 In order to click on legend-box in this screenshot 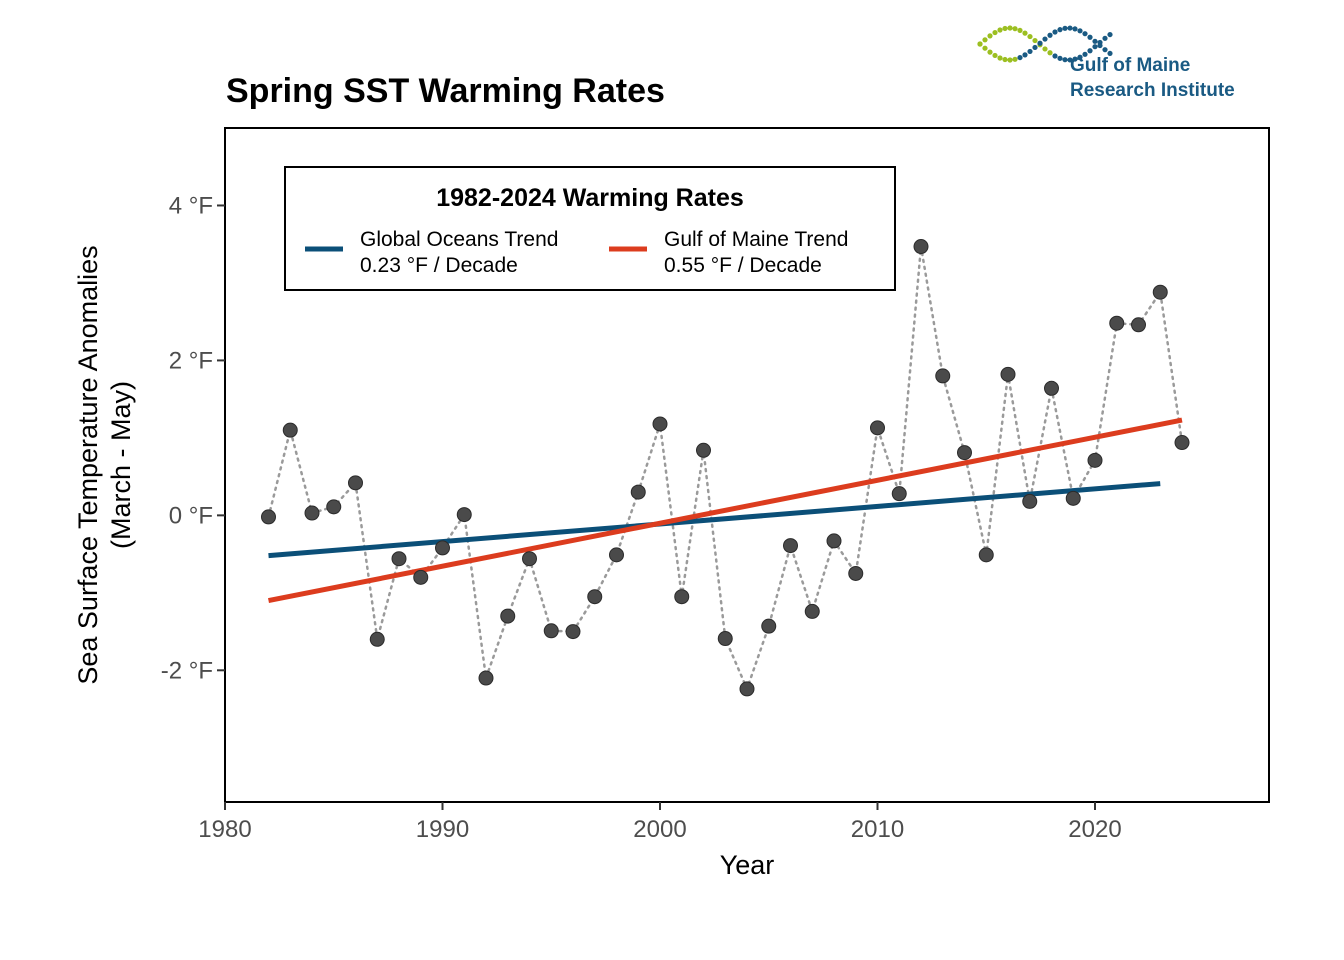, I will do `click(590, 228)`.